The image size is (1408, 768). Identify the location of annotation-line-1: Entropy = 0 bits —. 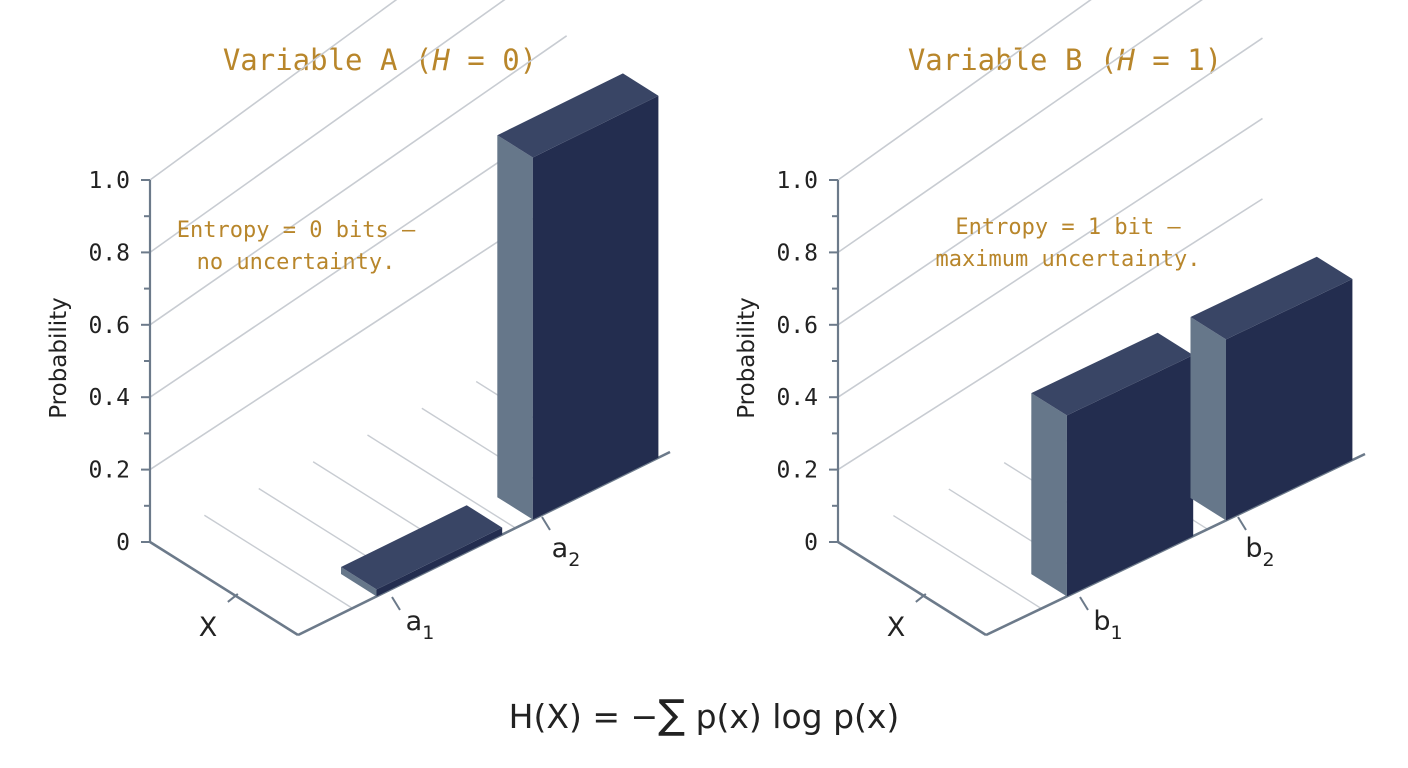
(296, 230).